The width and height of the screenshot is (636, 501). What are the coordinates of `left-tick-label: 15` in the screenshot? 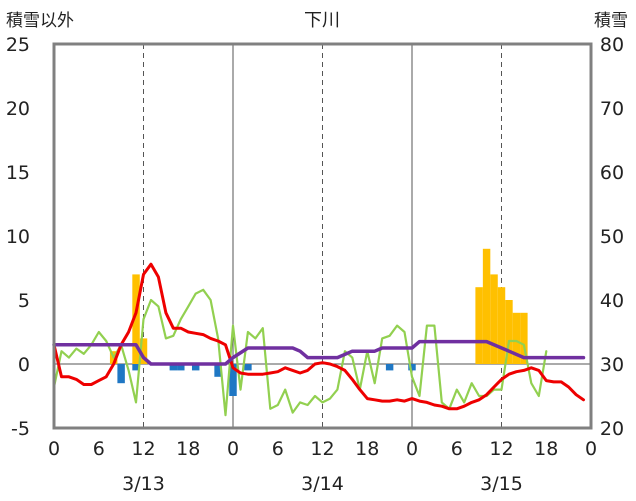 It's located at (18, 173).